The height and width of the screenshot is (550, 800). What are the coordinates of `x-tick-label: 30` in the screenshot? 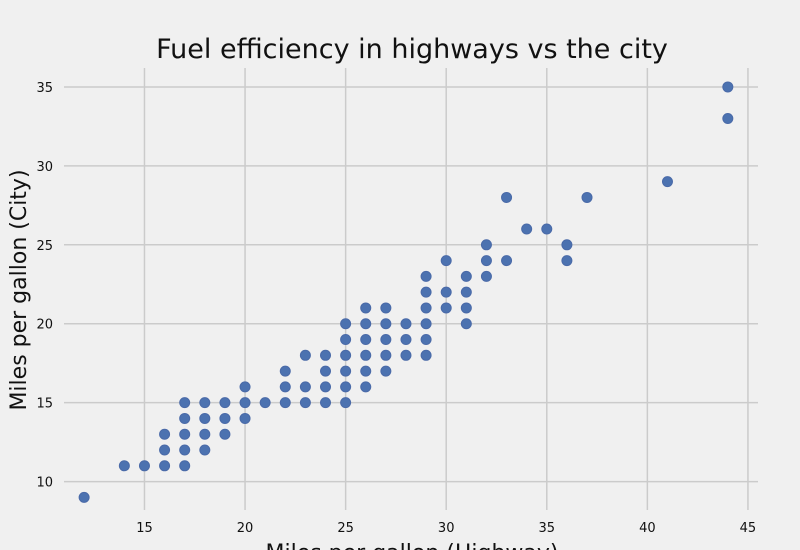 It's located at (446, 528).